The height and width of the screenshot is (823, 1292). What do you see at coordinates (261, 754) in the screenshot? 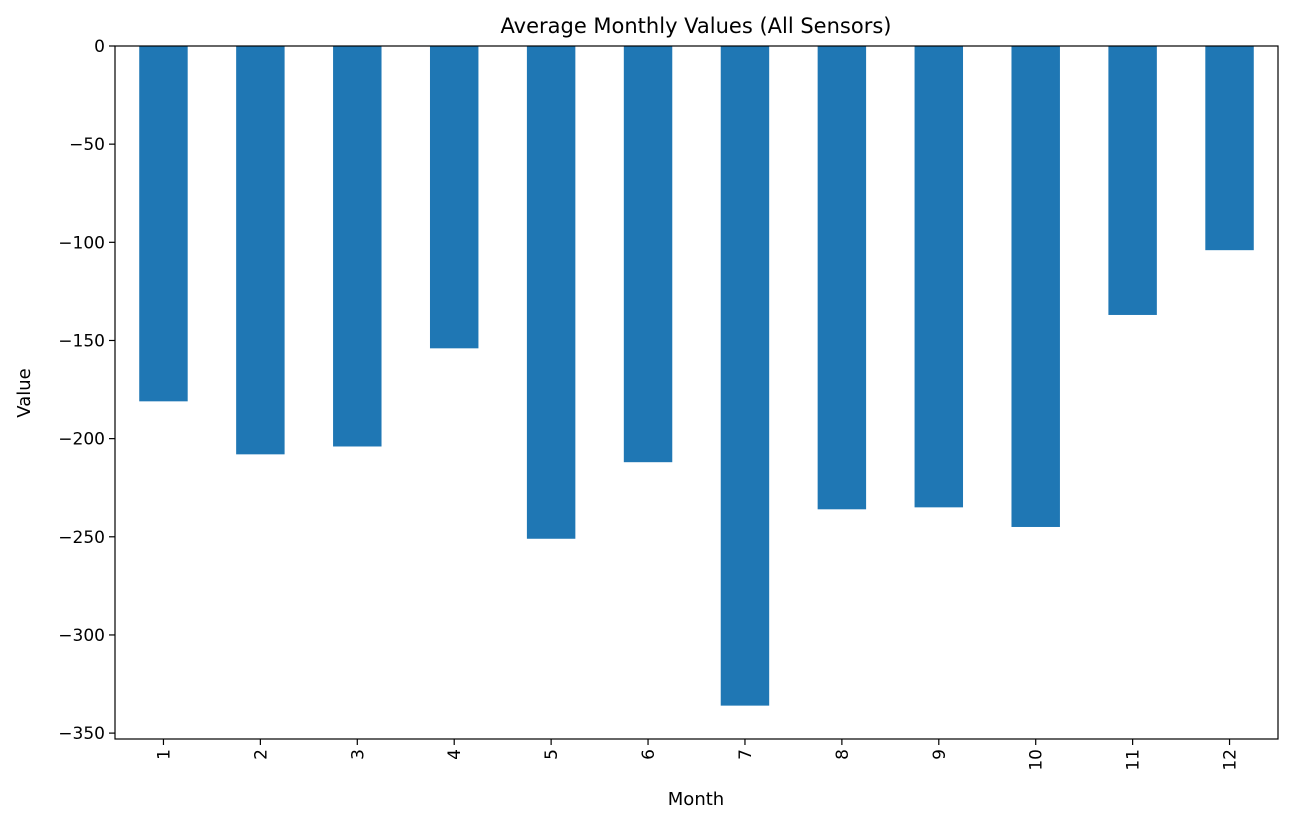
I see `x-tick-label: 2` at bounding box center [261, 754].